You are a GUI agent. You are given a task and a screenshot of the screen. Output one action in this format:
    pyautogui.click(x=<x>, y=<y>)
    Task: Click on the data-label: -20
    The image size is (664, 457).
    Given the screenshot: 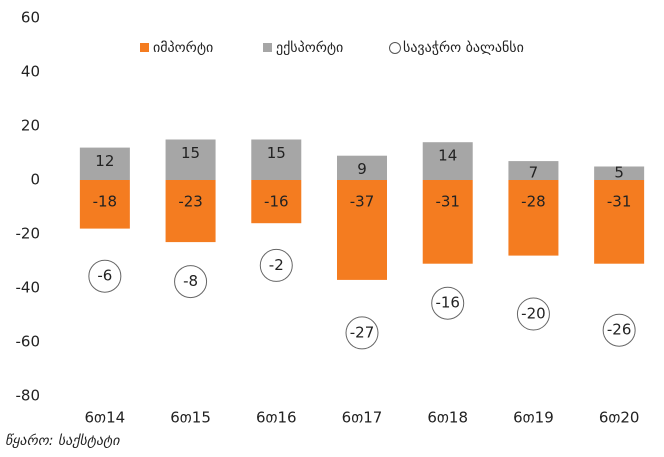 What is the action you would take?
    pyautogui.click(x=533, y=314)
    